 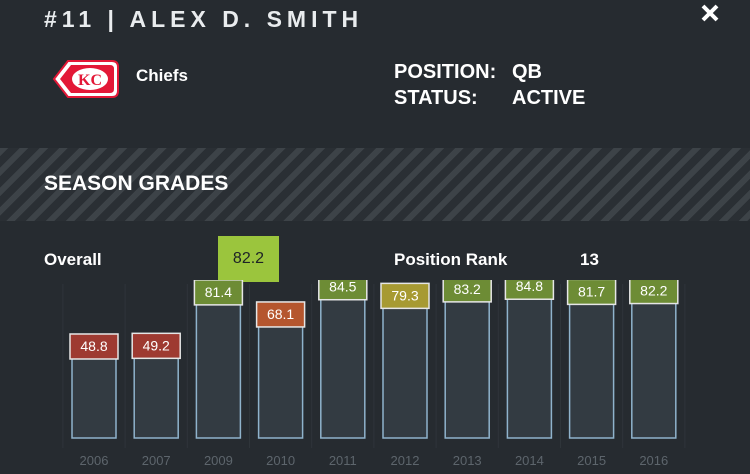 I want to click on grade-label: 49.2, so click(x=156, y=345).